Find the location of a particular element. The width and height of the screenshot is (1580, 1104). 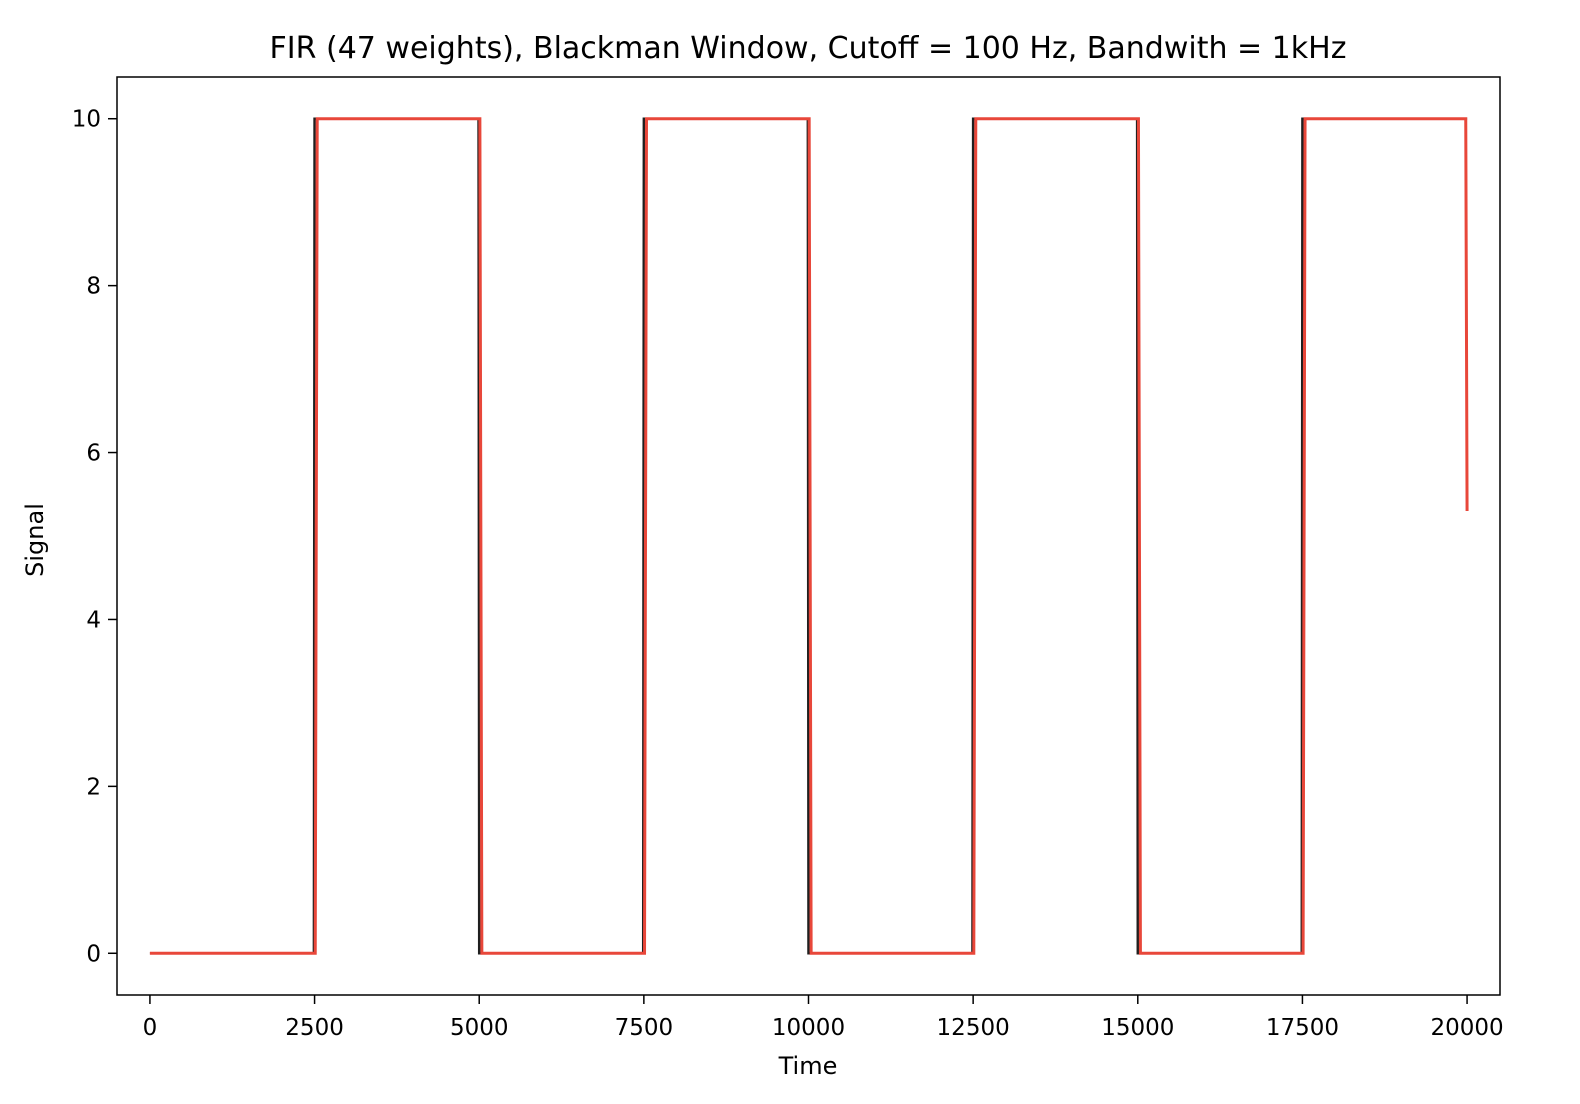

y-tick-label: 10 is located at coordinates (86, 120).